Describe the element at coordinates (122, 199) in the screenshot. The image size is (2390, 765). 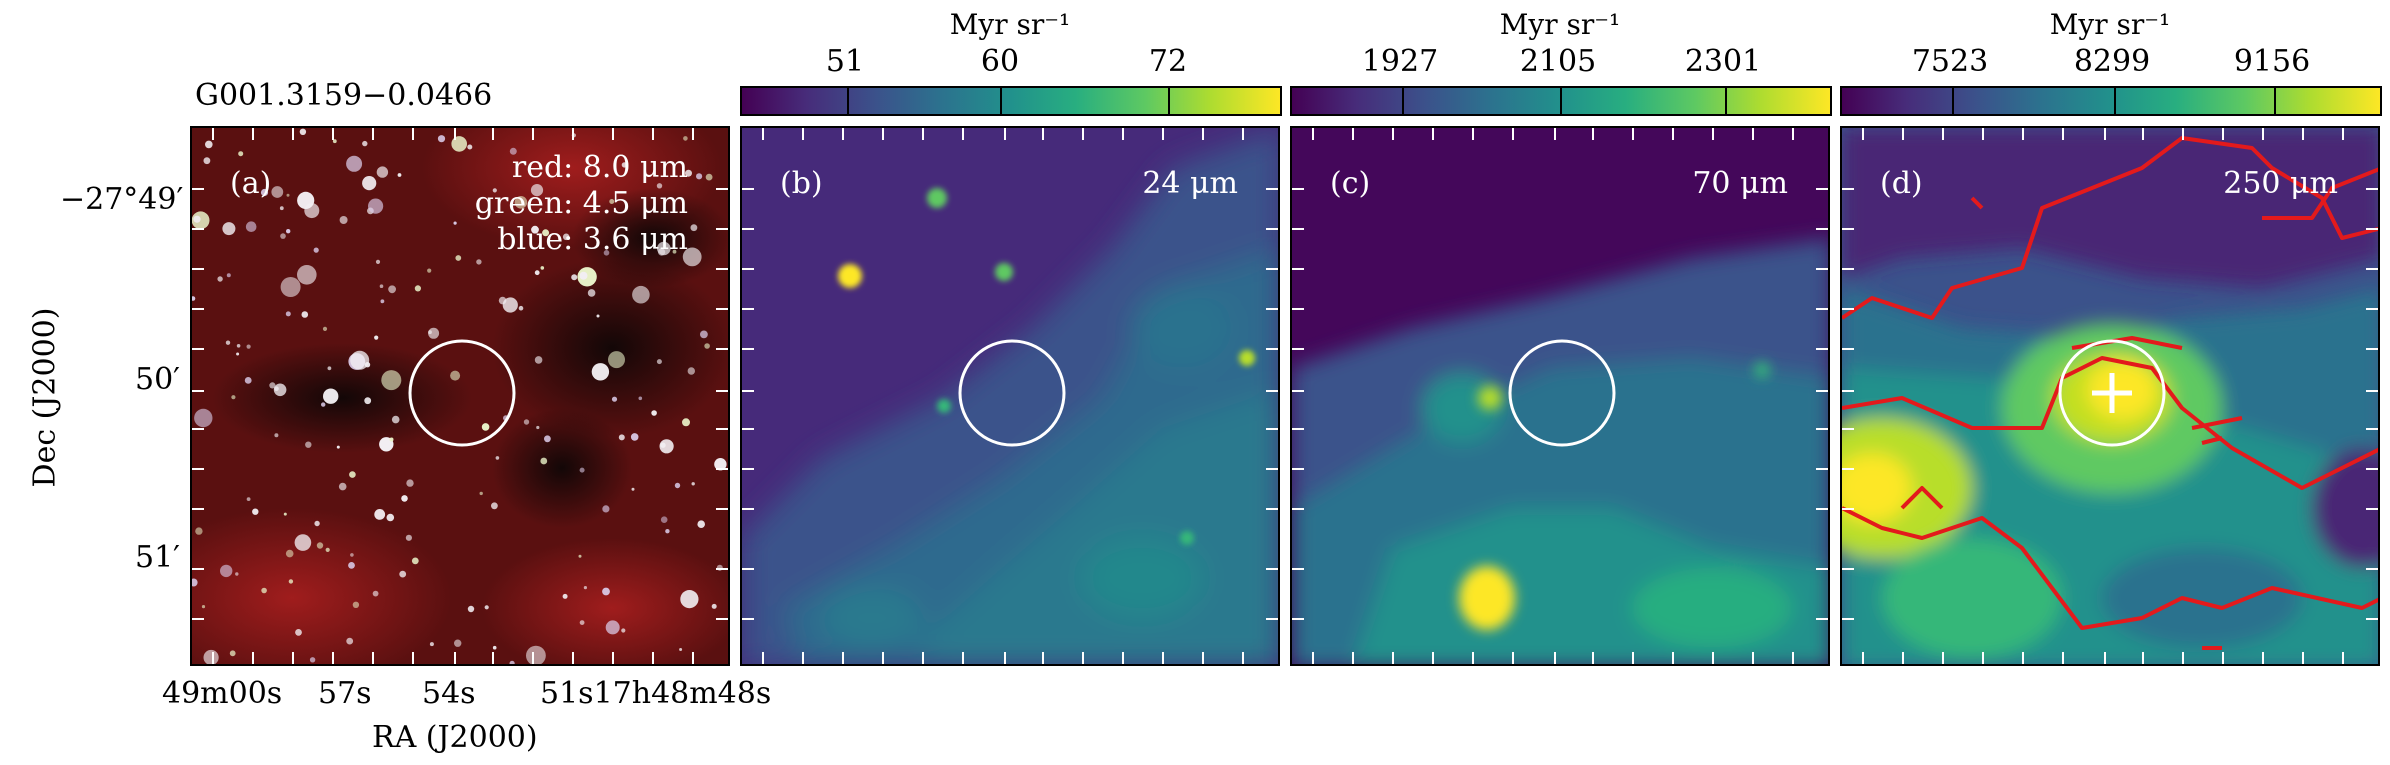
I see `y-tick-label: −27°49′` at that location.